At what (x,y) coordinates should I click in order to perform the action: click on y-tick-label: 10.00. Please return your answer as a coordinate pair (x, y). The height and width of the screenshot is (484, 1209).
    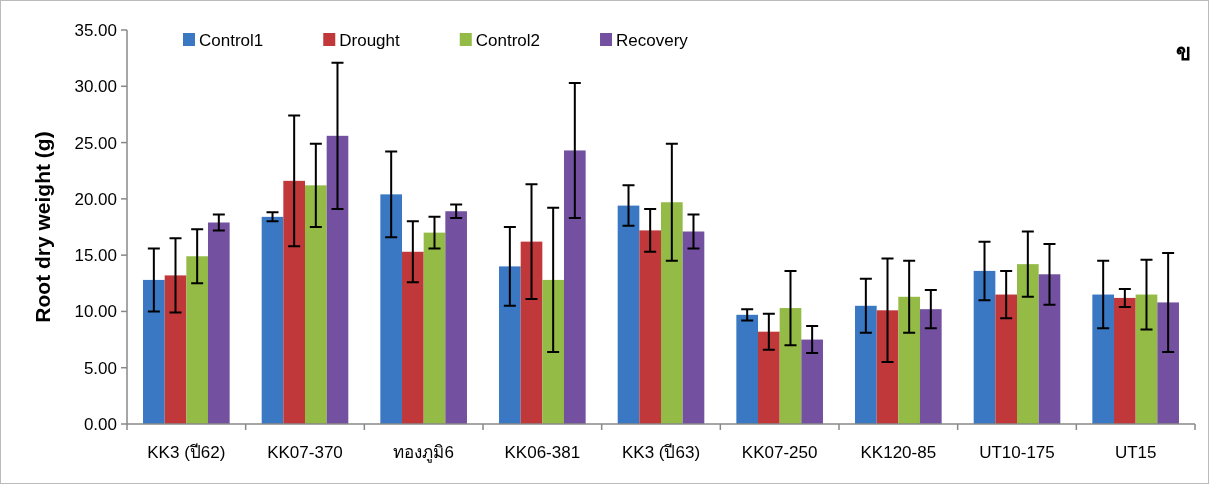
    Looking at the image, I should click on (95, 312).